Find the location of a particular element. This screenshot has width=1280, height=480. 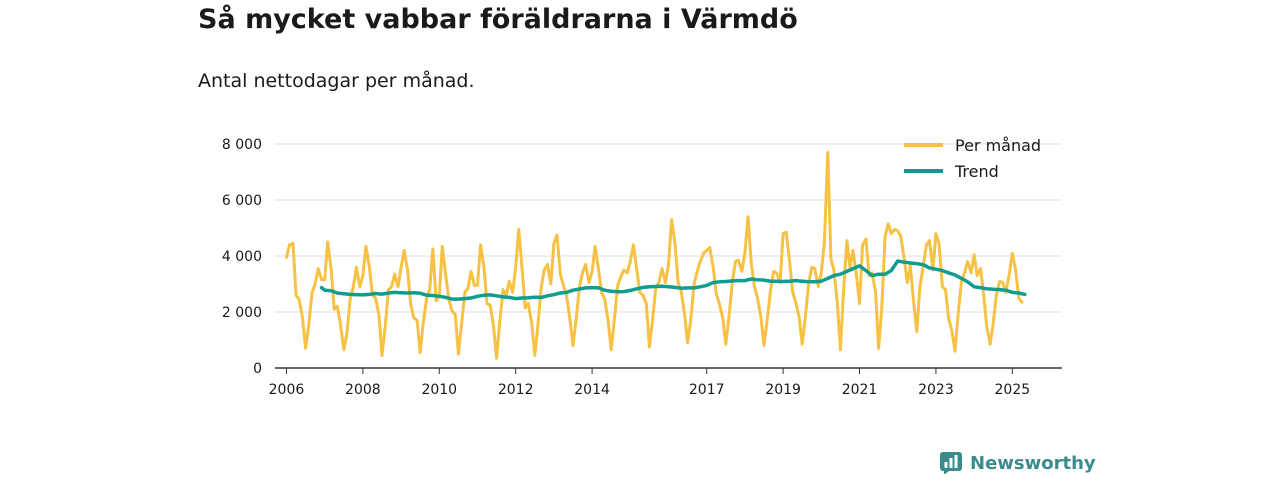

y-tick-label: 0 is located at coordinates (257, 369).